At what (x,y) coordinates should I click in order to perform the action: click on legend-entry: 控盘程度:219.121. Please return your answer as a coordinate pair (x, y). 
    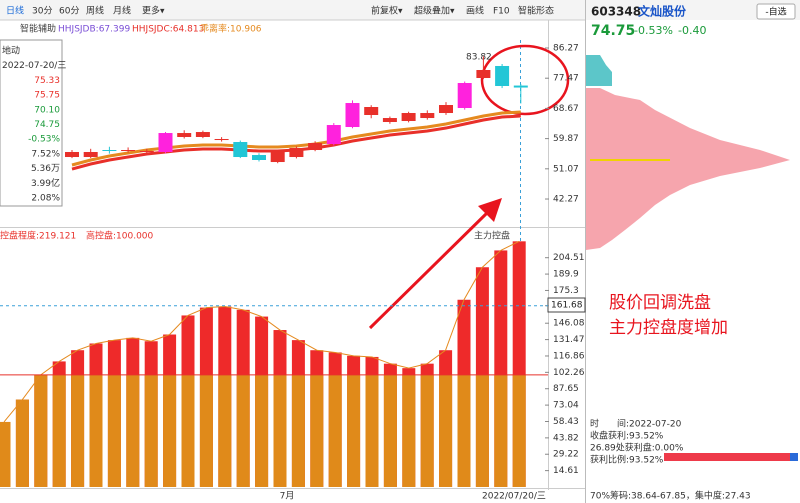
    Looking at the image, I should click on (38, 236).